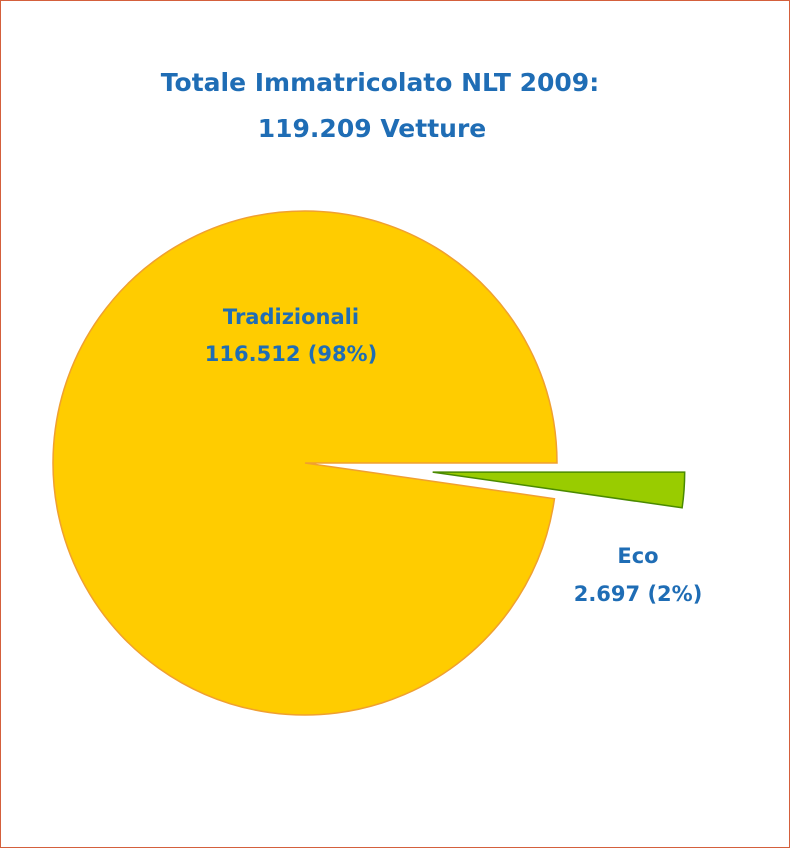  What do you see at coordinates (380, 82) in the screenshot?
I see `chart-title: Totale Immatricolato NLT 2009:` at bounding box center [380, 82].